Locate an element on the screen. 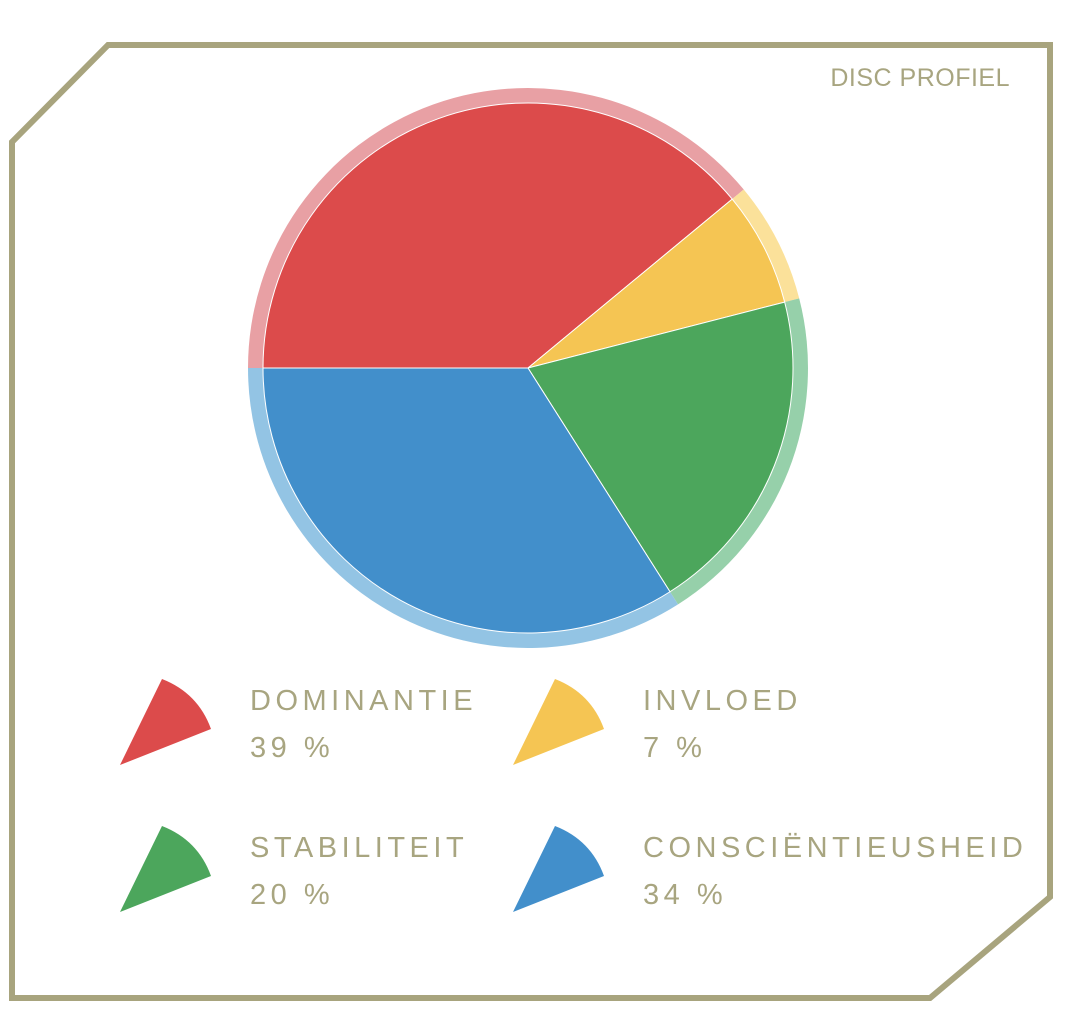 This screenshot has height=1023, width=1078. legend-swatch-conscientieusheid is located at coordinates (558, 869).